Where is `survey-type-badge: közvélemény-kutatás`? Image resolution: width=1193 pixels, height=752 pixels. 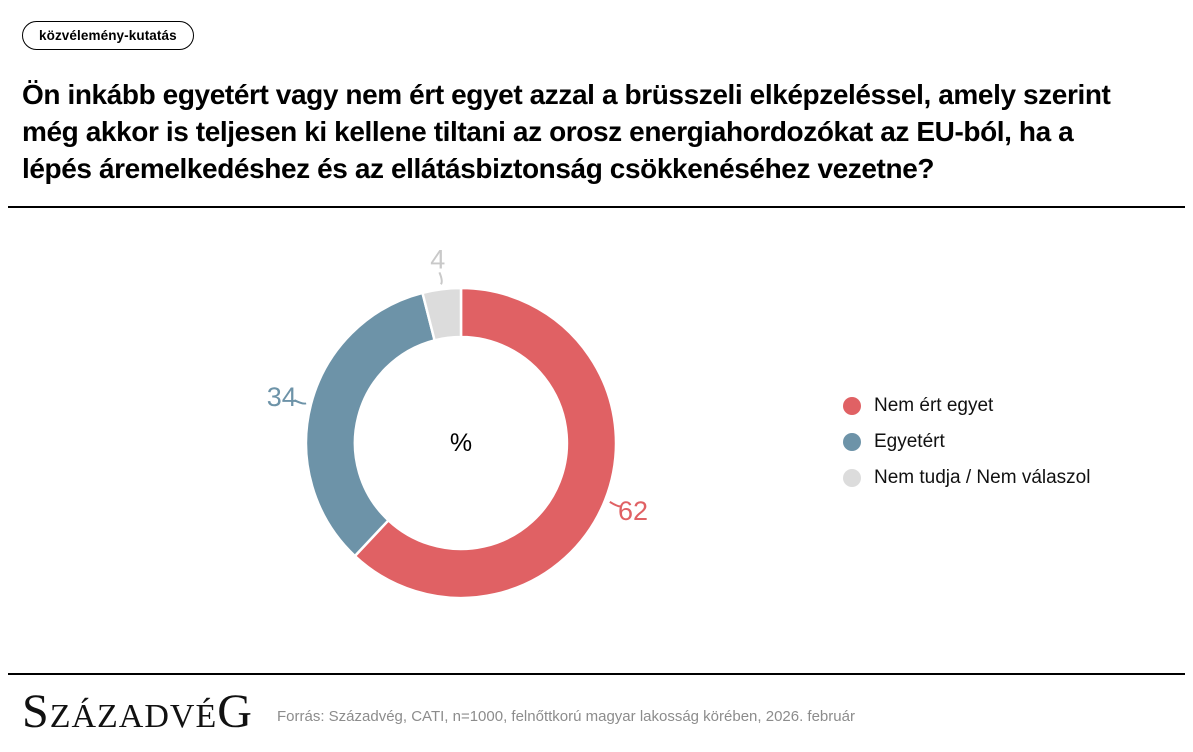
survey-type-badge: közvélemény-kutatás is located at coordinates (108, 35).